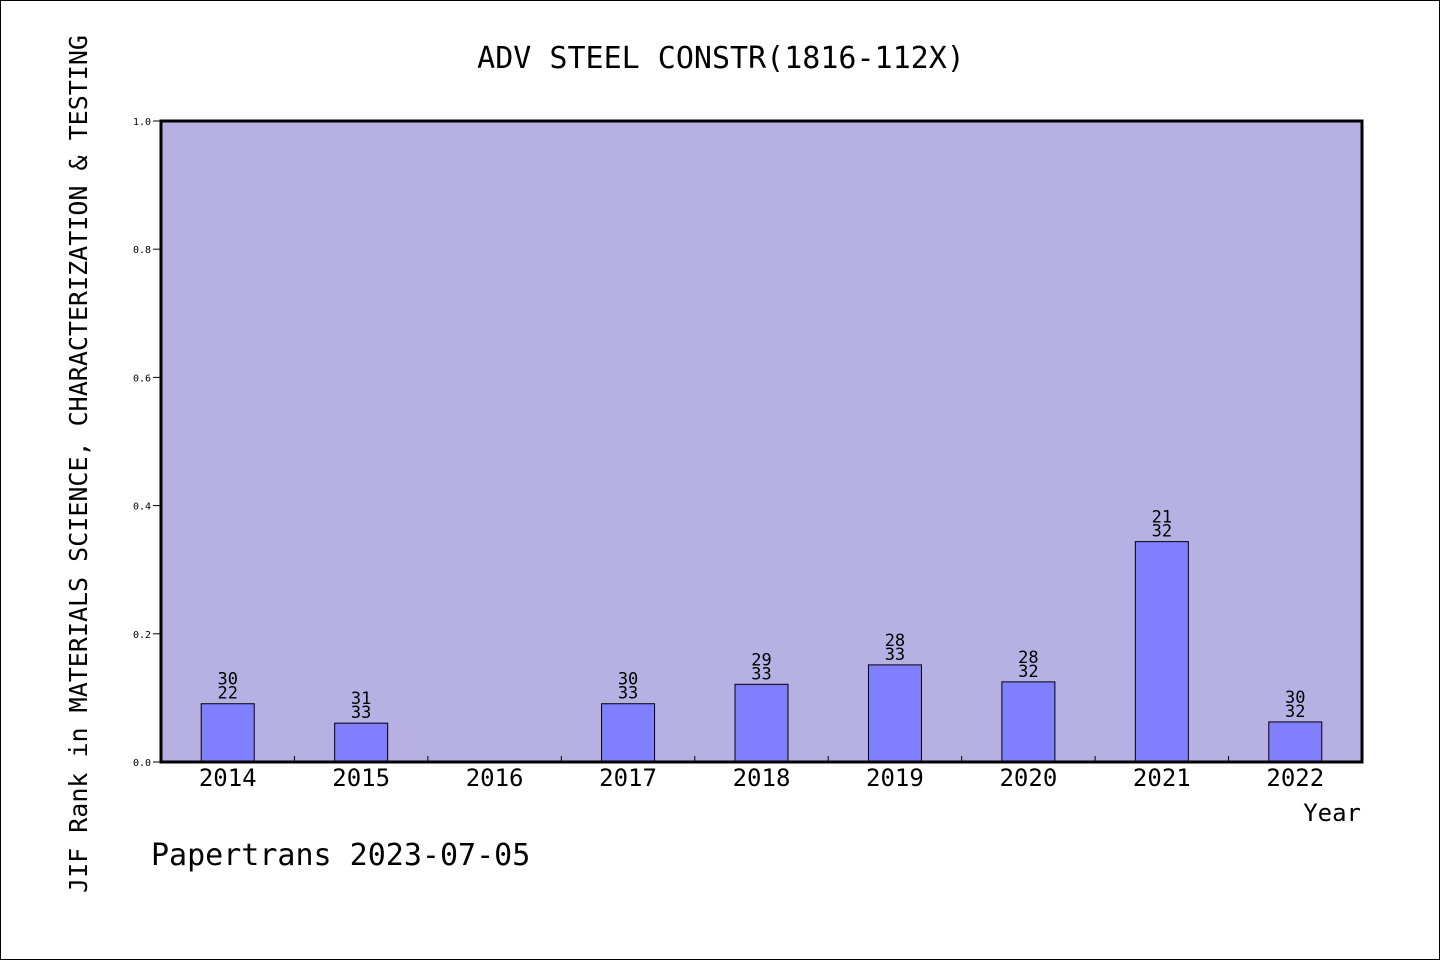 This screenshot has height=961, width=1440. I want to click on y-tick-label: 0.2, so click(142, 635).